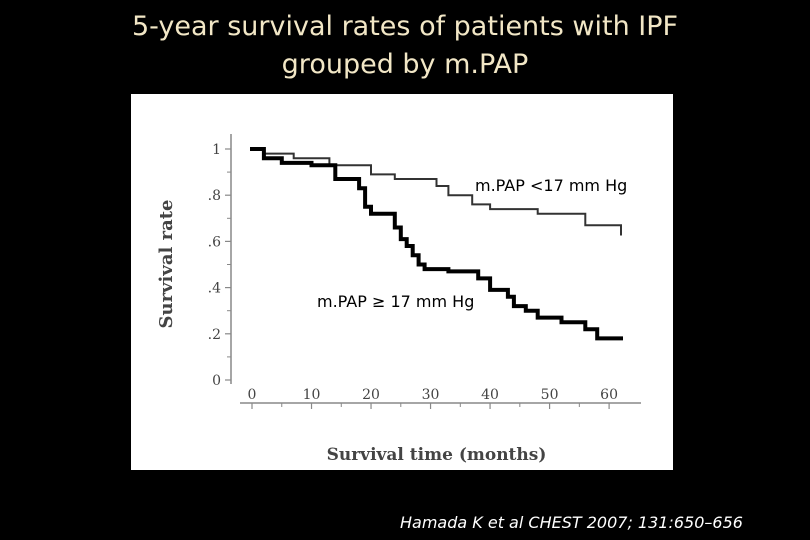 This screenshot has width=810, height=540. Describe the element at coordinates (214, 242) in the screenshot. I see `y-tick-label: .6` at that location.